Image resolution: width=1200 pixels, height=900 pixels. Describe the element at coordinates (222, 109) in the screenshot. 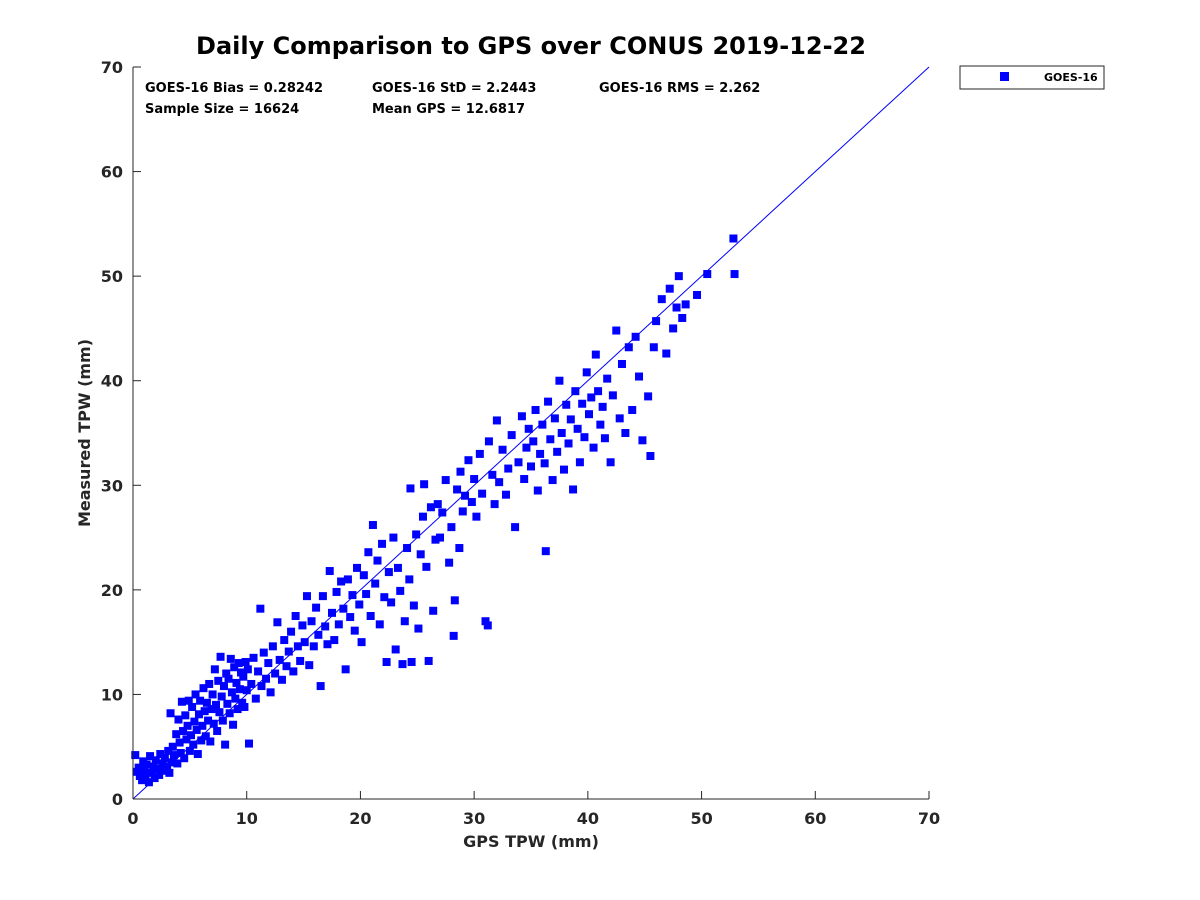

I see `stat-sample-size: Sample Size = 16624` at that location.